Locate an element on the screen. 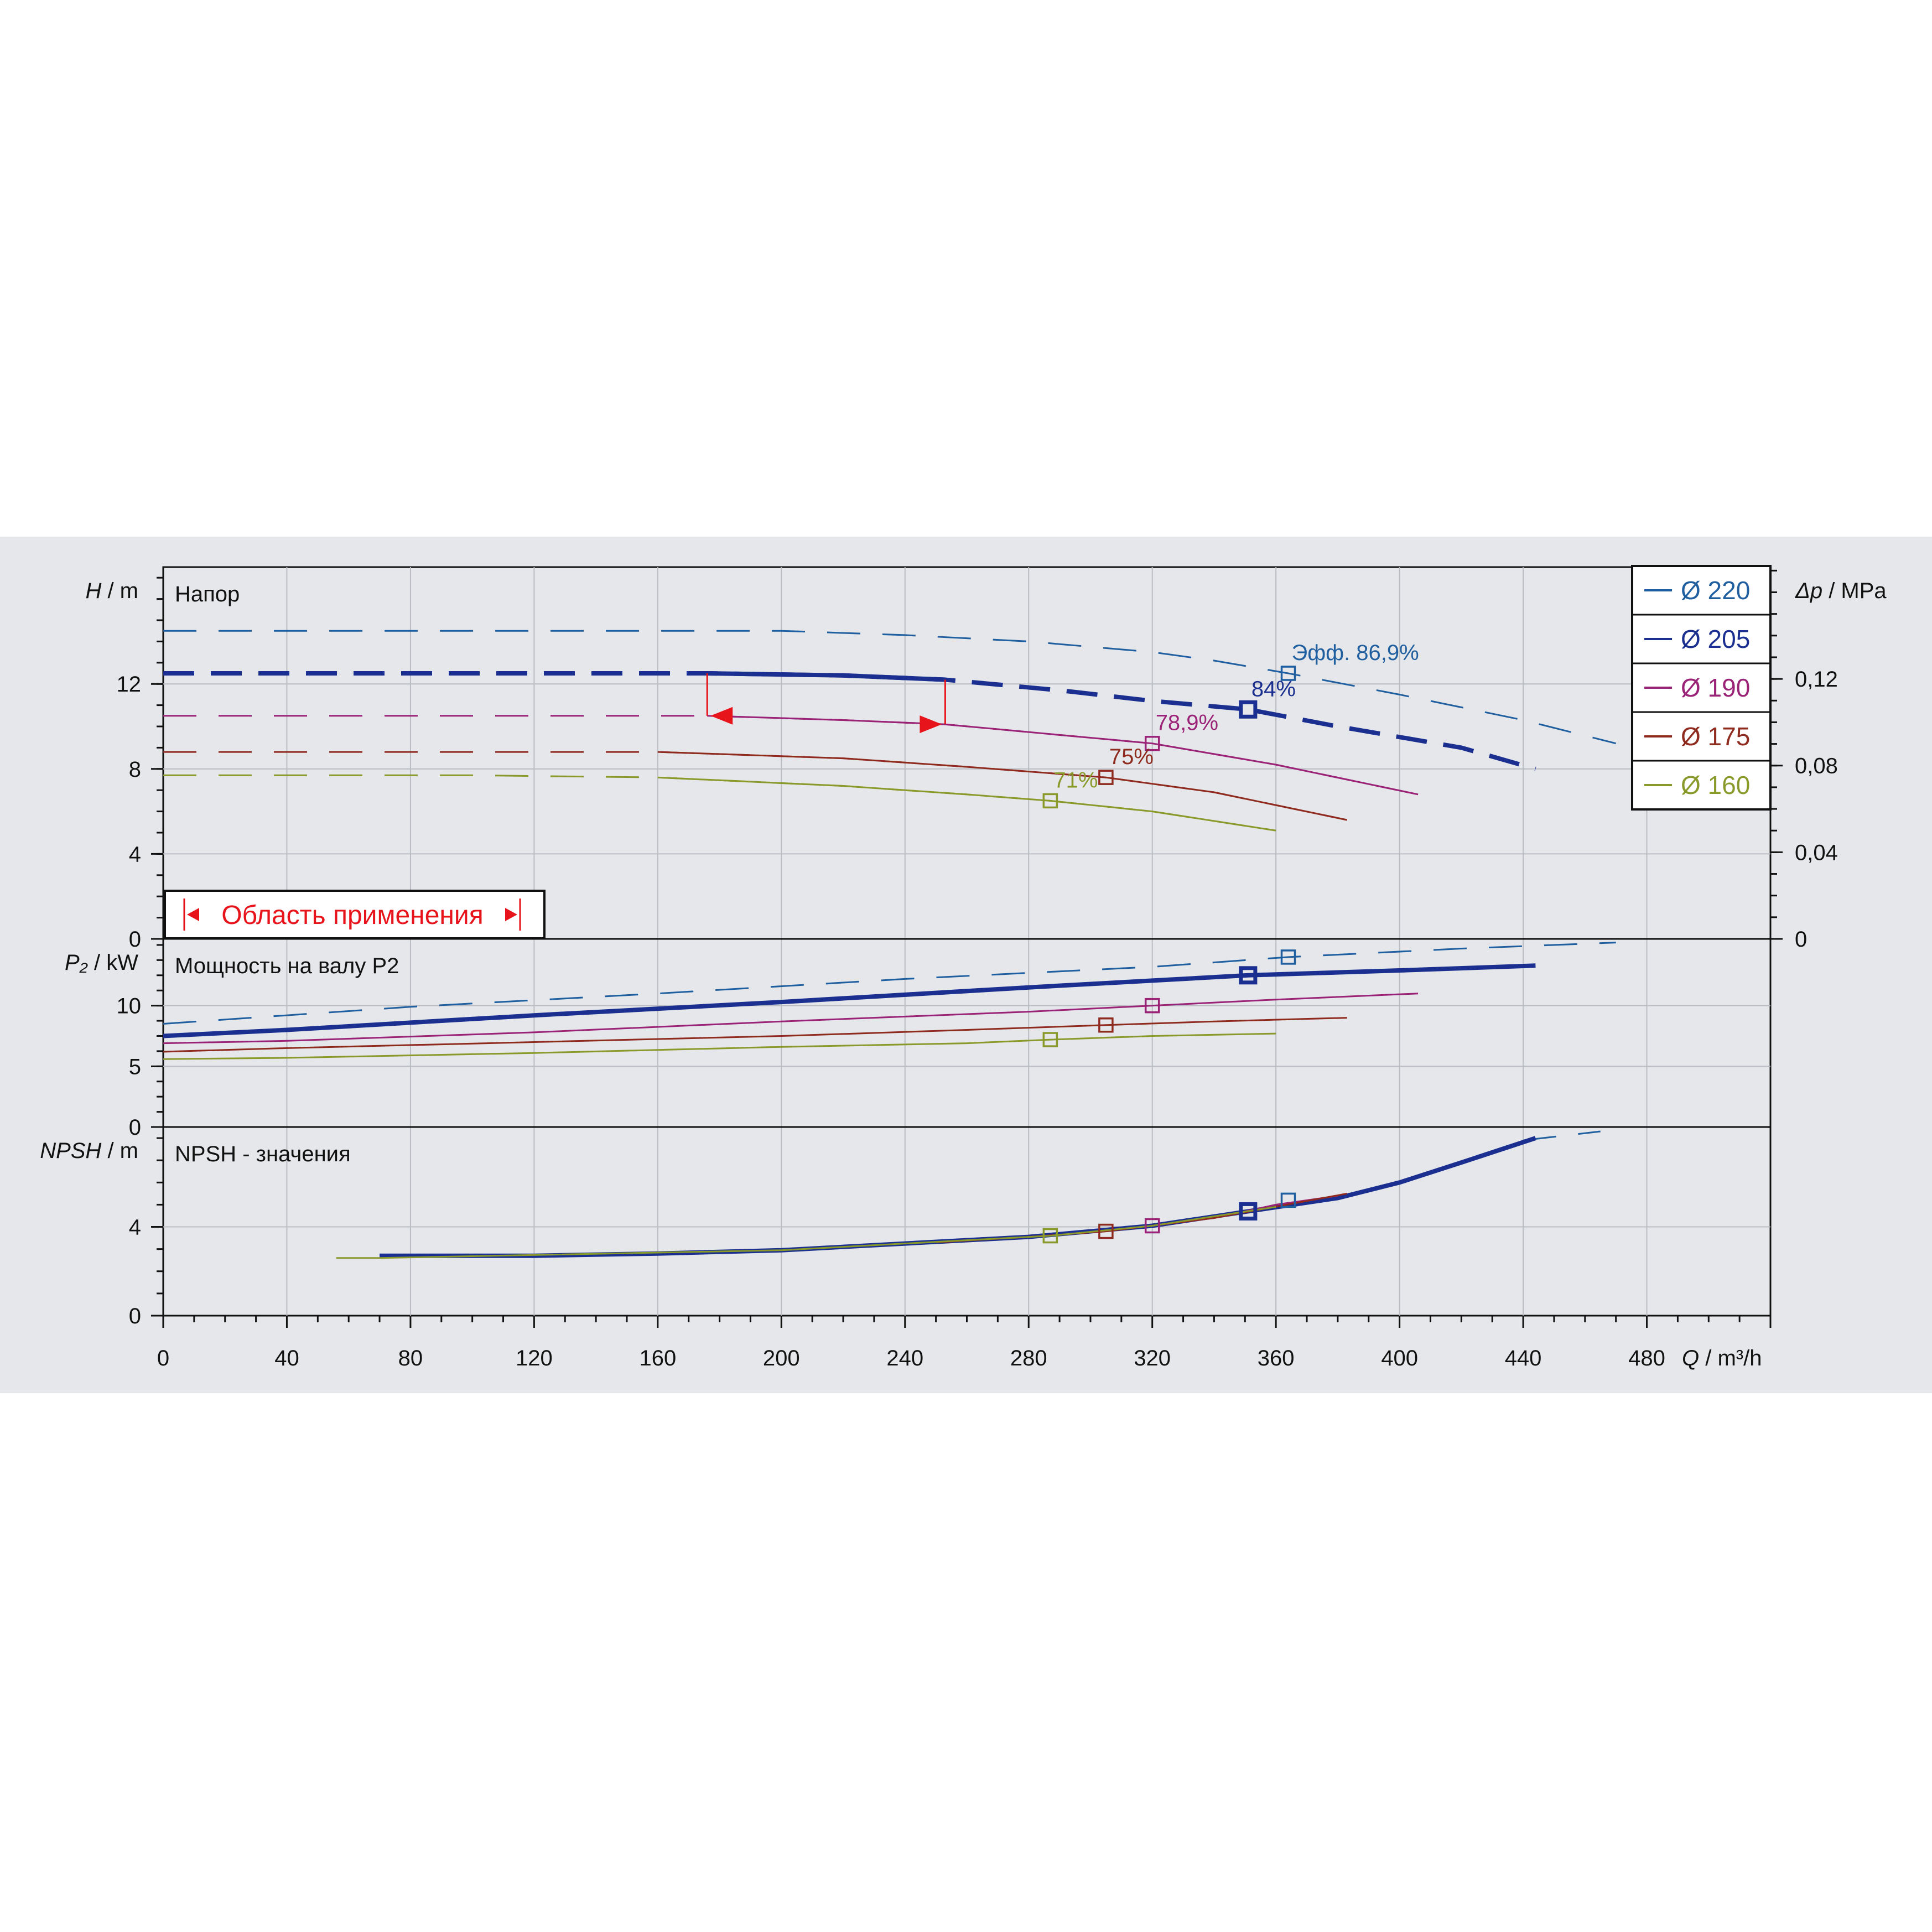 Image resolution: width=1932 pixels, height=1932 pixels. x-tick-label: 80 is located at coordinates (411, 1358).